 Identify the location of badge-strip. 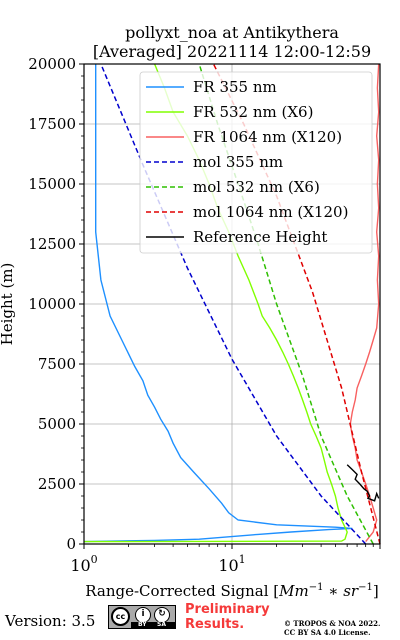
(153, 625).